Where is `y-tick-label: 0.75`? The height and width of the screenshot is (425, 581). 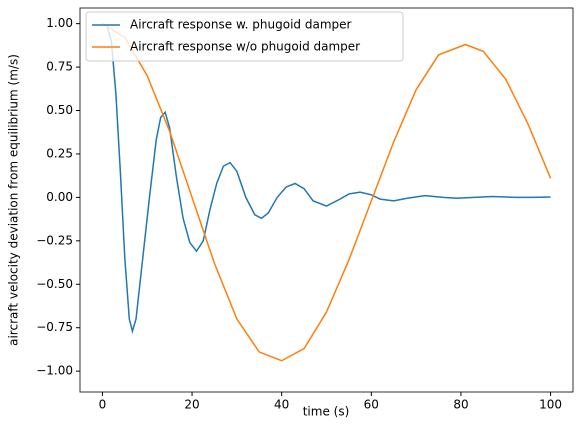 y-tick-label: 0.75 is located at coordinates (59, 67).